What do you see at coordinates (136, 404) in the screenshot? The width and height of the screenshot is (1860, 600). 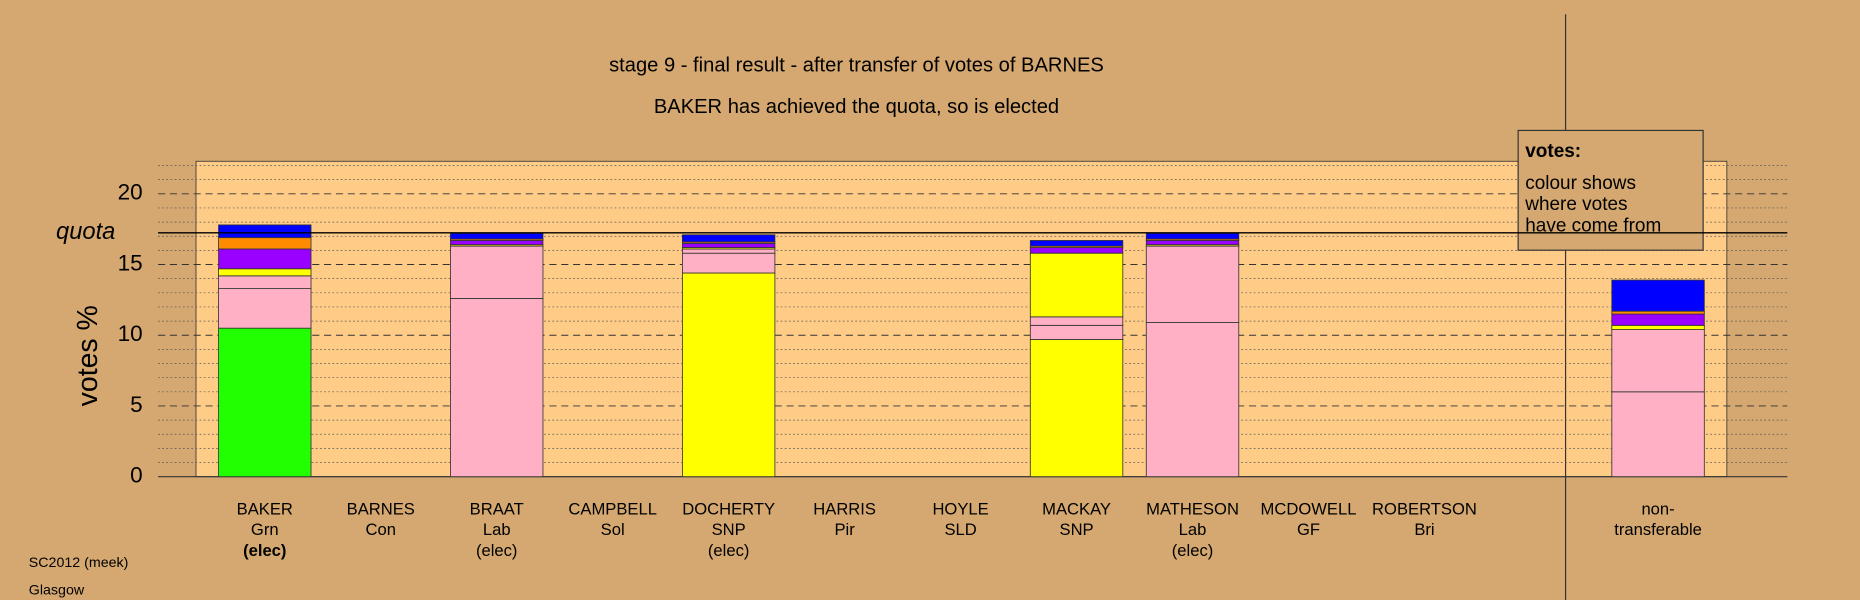 I see `y-tick-label: 5` at bounding box center [136, 404].